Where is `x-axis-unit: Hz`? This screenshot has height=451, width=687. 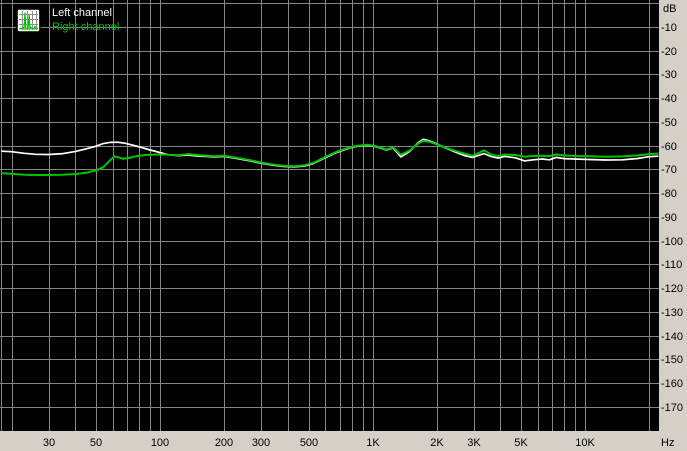 x-axis-unit: Hz is located at coordinates (667, 443).